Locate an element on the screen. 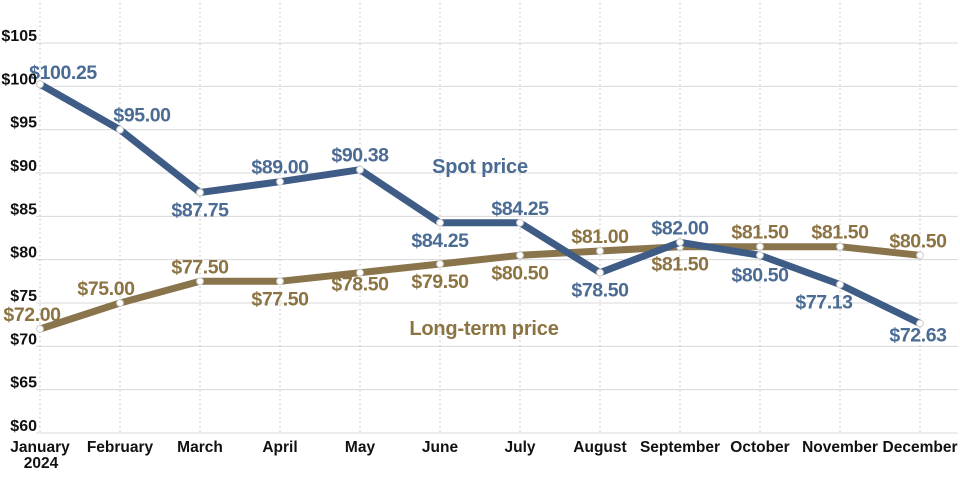 This screenshot has width=960, height=485. spot-price-point-label: $77.13 is located at coordinates (824, 303).